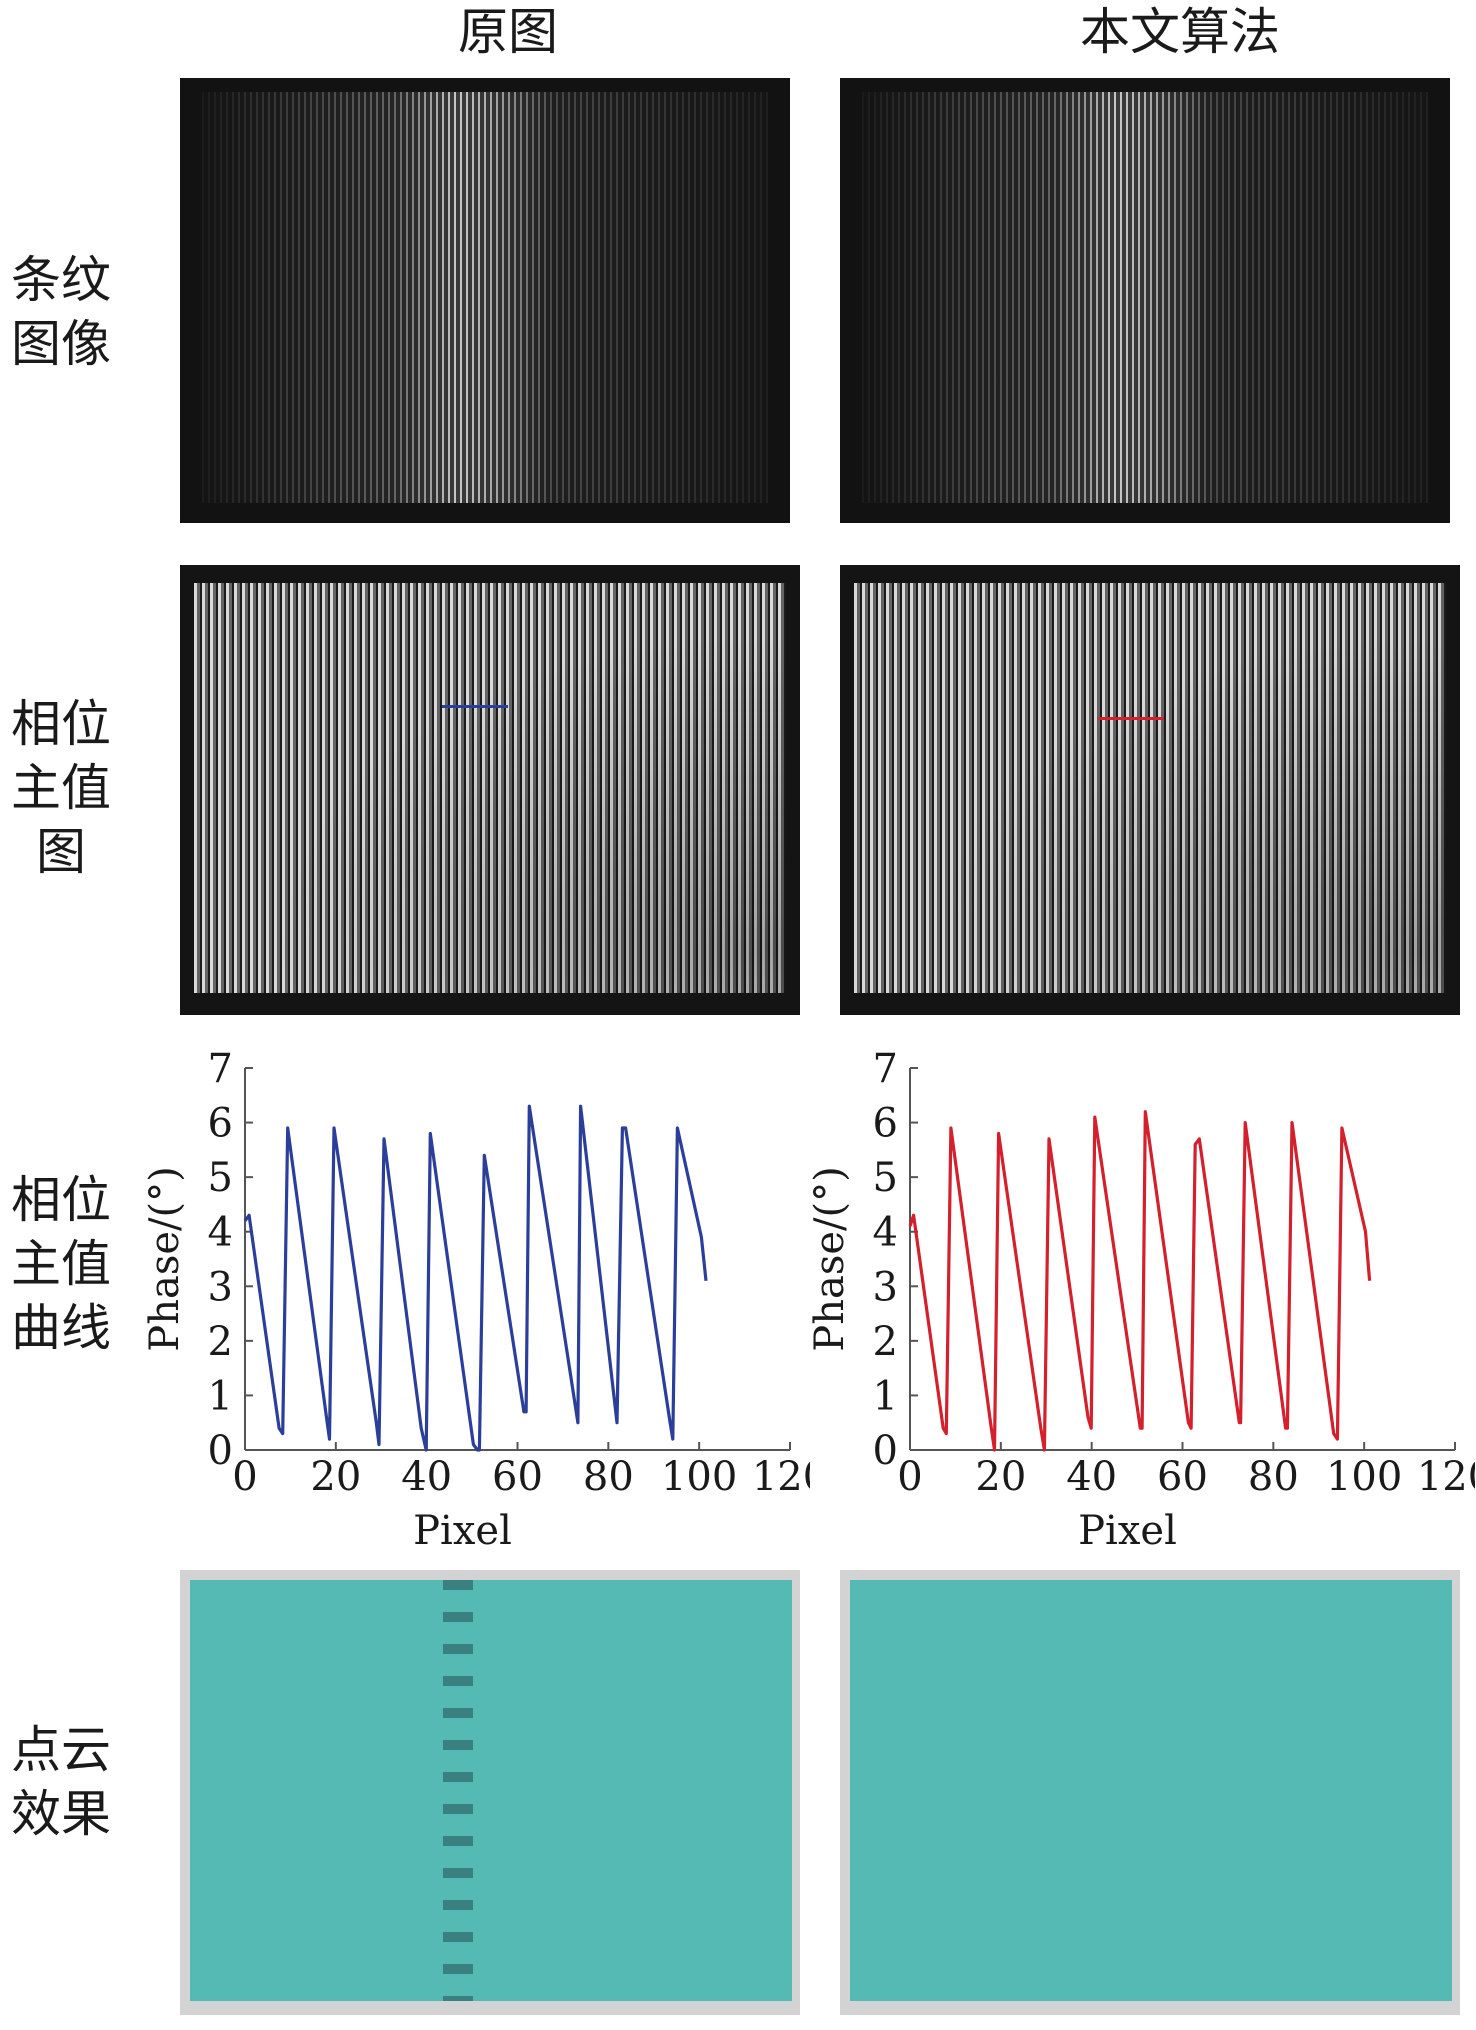 This screenshot has width=1476, height=2030. I want to click on point-cloud-proposed, so click(1150, 1792).